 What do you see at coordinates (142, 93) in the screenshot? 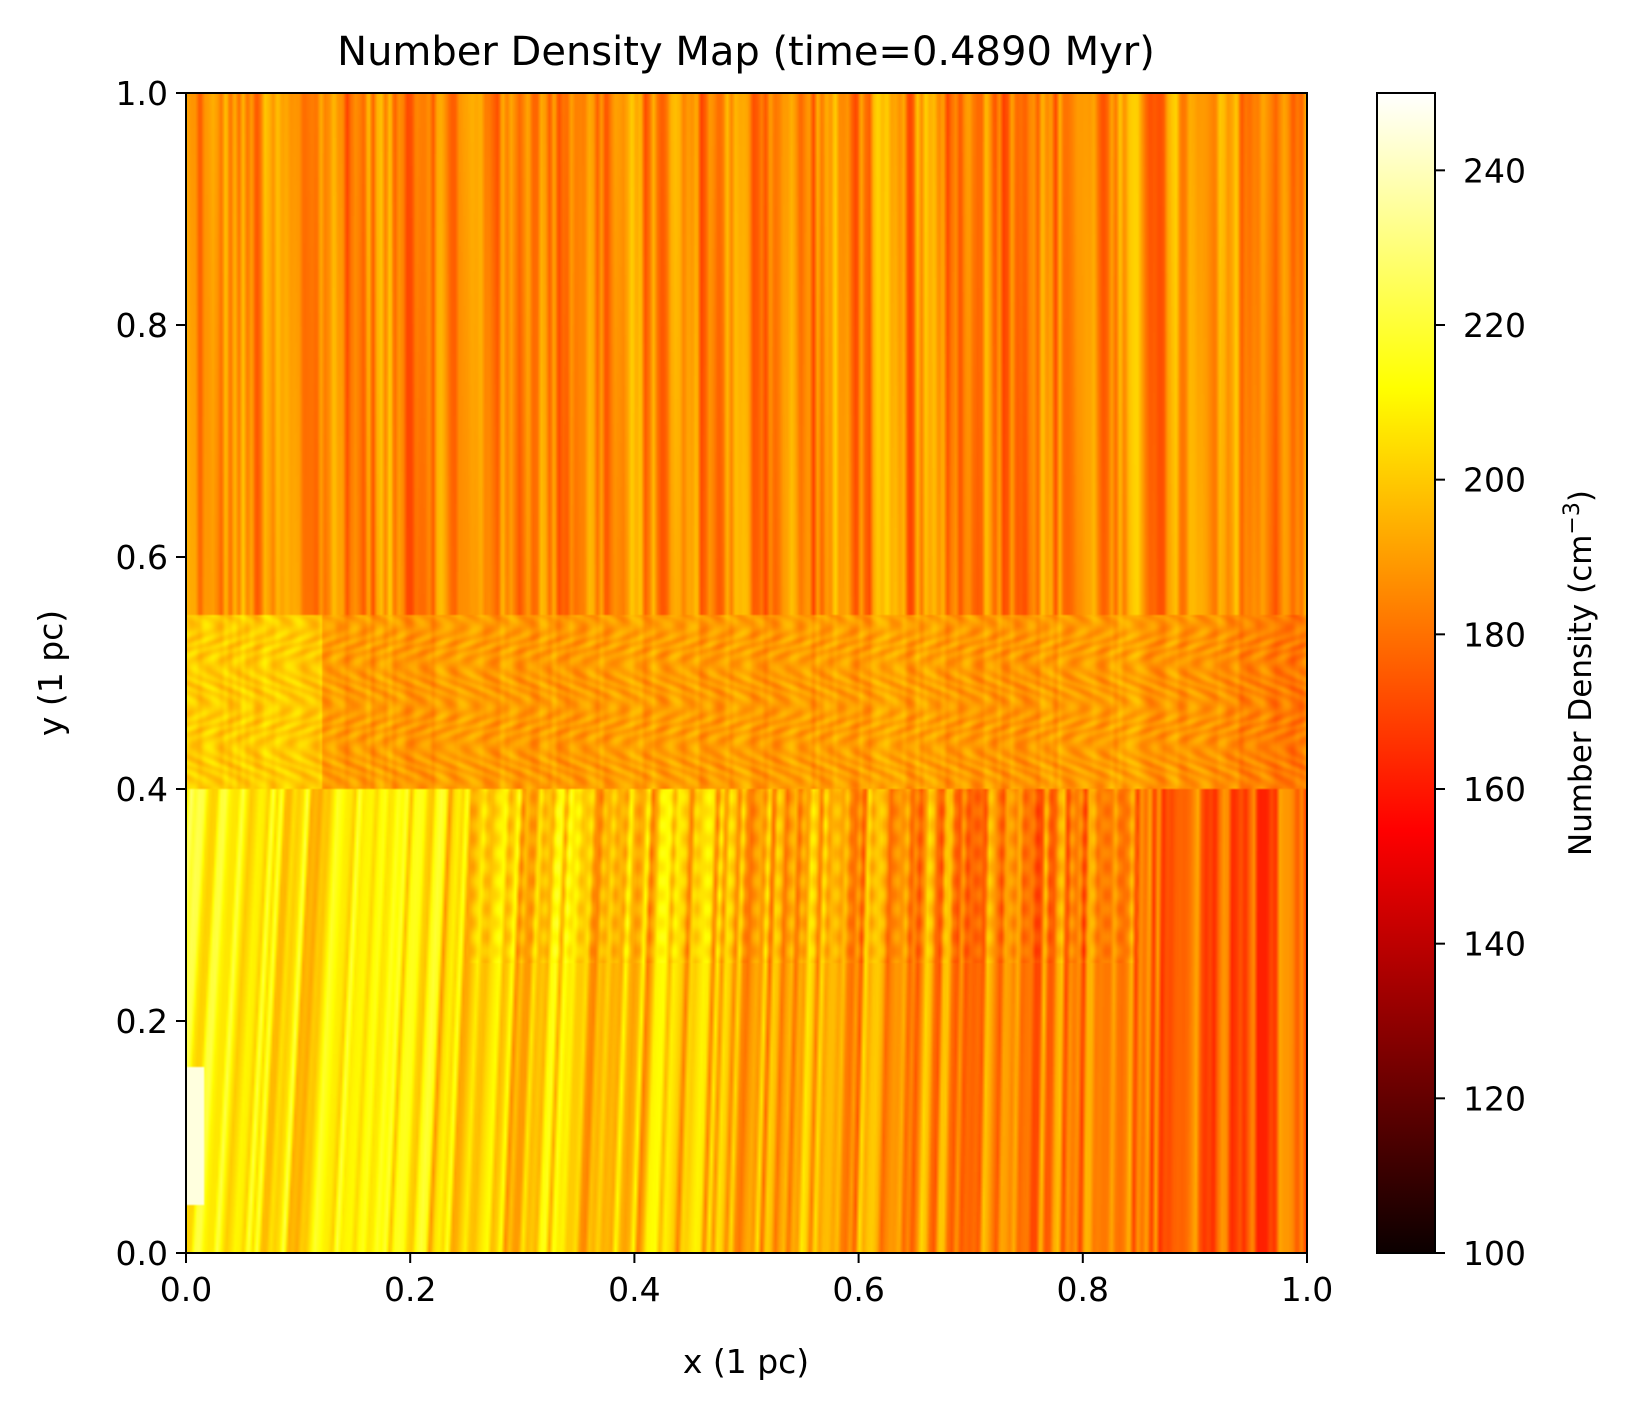
I see `y-tick-label: 1.0` at bounding box center [142, 93].